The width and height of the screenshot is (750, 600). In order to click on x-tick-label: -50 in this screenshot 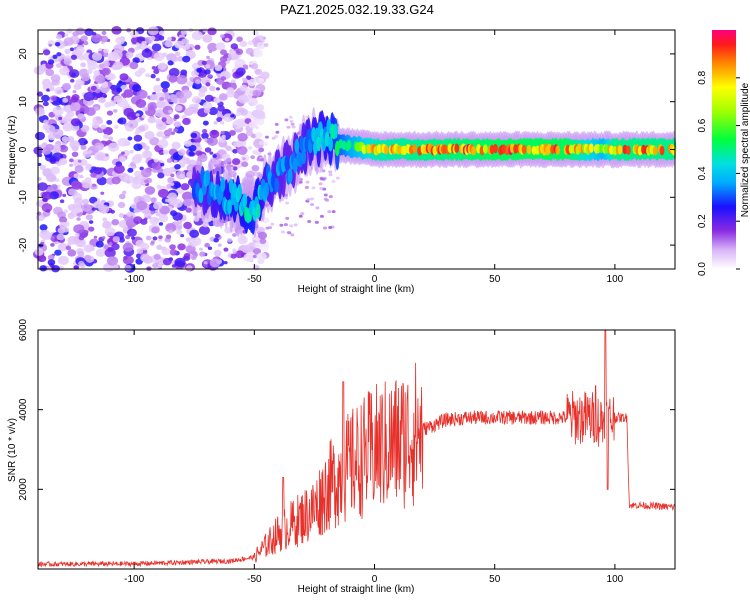, I will do `click(254, 579)`.